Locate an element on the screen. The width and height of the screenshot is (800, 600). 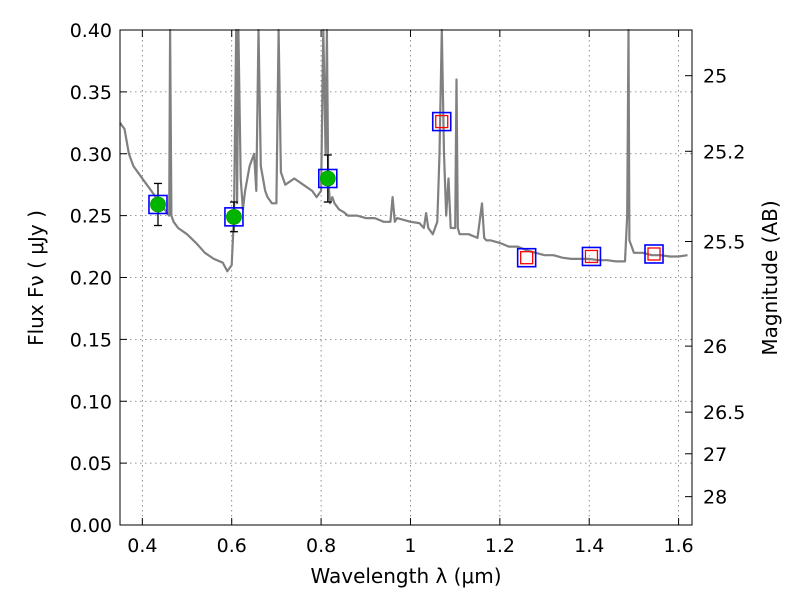
y-axis-label: Flux Fν ( μJy ) is located at coordinates (36, 278).